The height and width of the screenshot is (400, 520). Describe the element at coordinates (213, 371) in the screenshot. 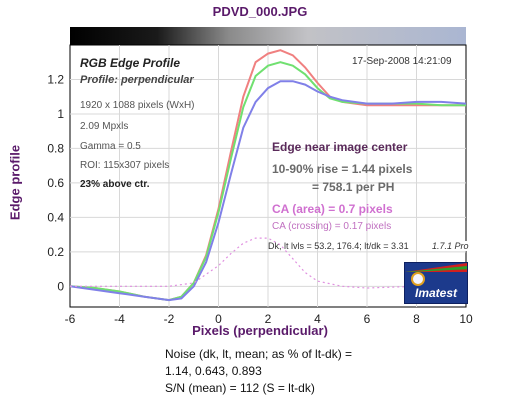

I see `noise-line-2: 1.14, 0.643, 0.893` at that location.